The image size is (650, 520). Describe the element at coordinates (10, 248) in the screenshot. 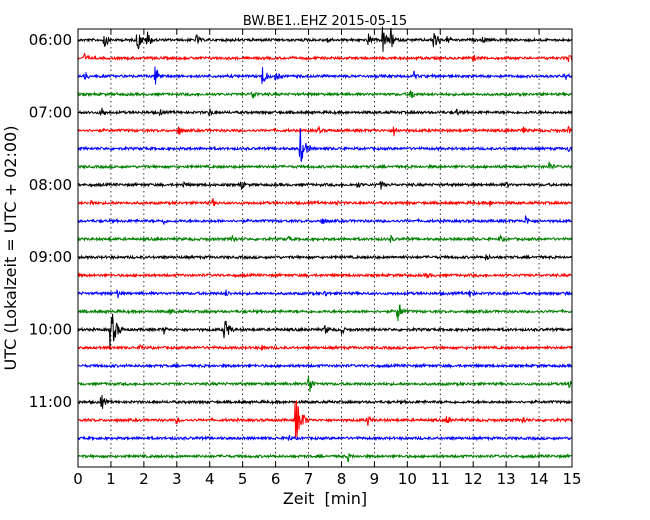

I see `y-axis-label: UTC (Lokalzeit = UTC + 02:00)` at that location.